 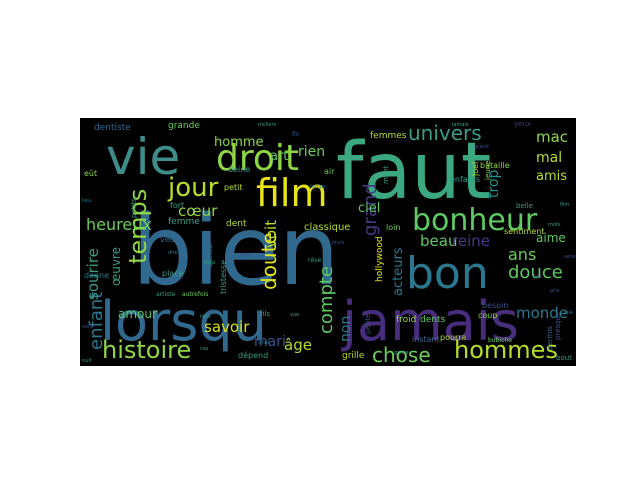 What do you see at coordinates (353, 356) in the screenshot?
I see `cloud-word-grille: grille` at bounding box center [353, 356].